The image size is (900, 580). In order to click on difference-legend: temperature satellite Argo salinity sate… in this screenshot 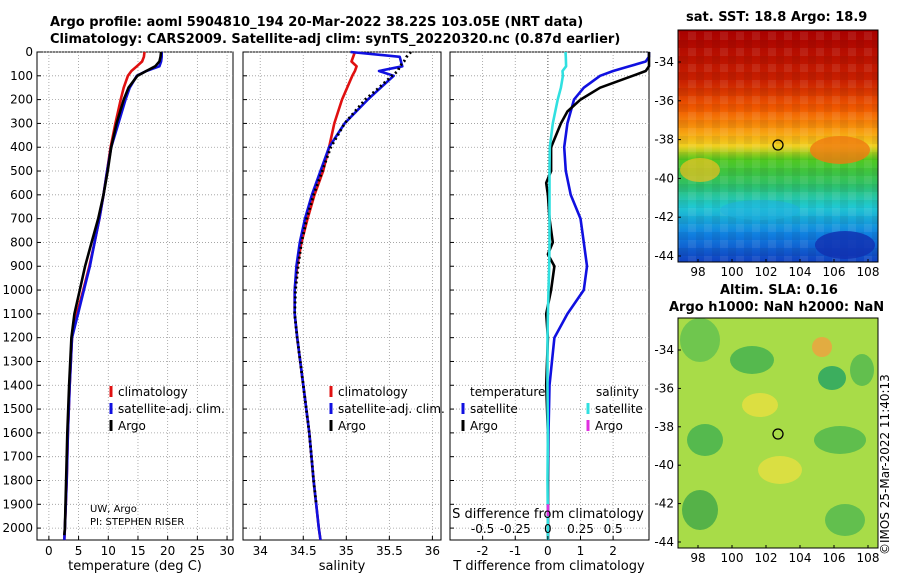, I will do `click(552, 409)`.